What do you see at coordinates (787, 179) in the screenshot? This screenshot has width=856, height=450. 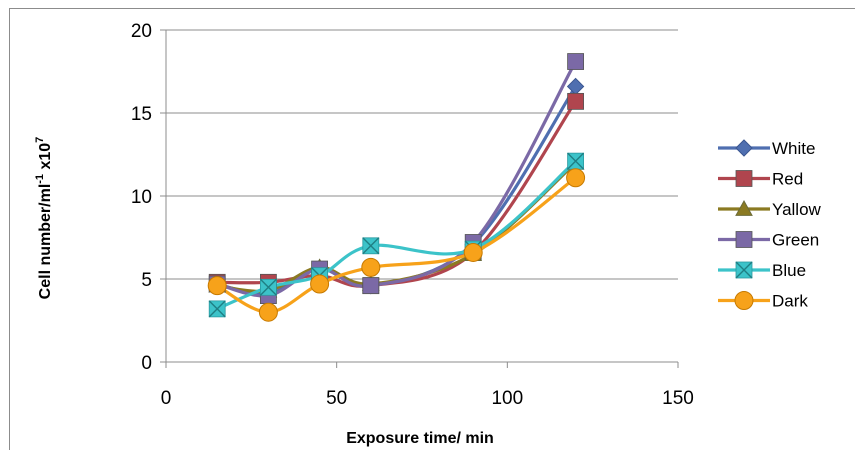 I see `legend-label-red: Red` at bounding box center [787, 179].